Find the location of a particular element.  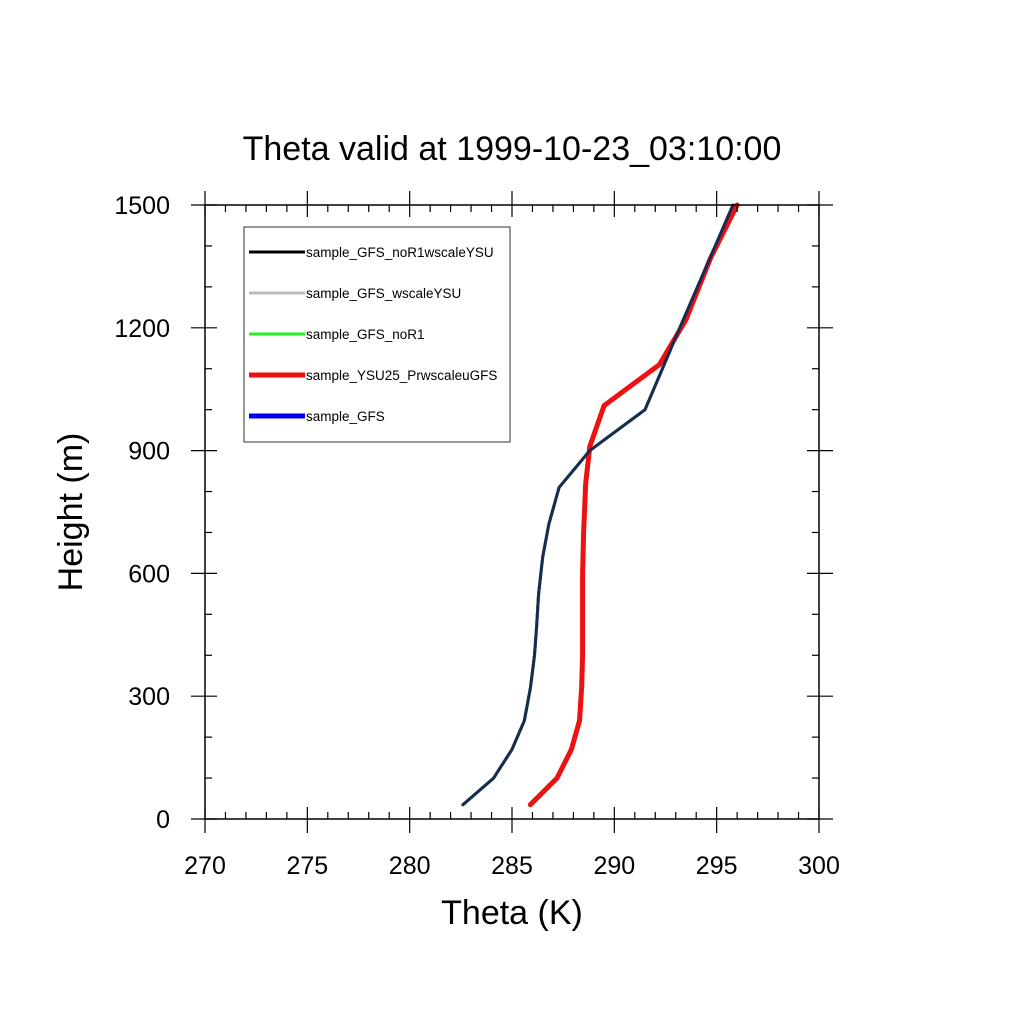

x-tick-label: 270 is located at coordinates (205, 866).